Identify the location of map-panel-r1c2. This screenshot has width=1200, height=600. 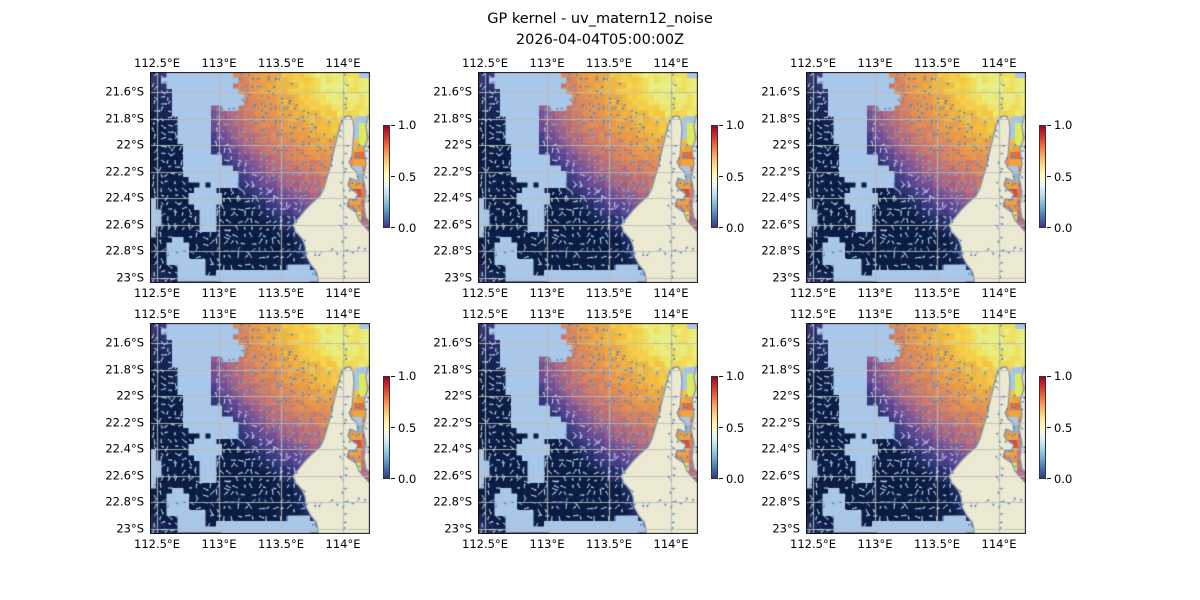
(916, 428).